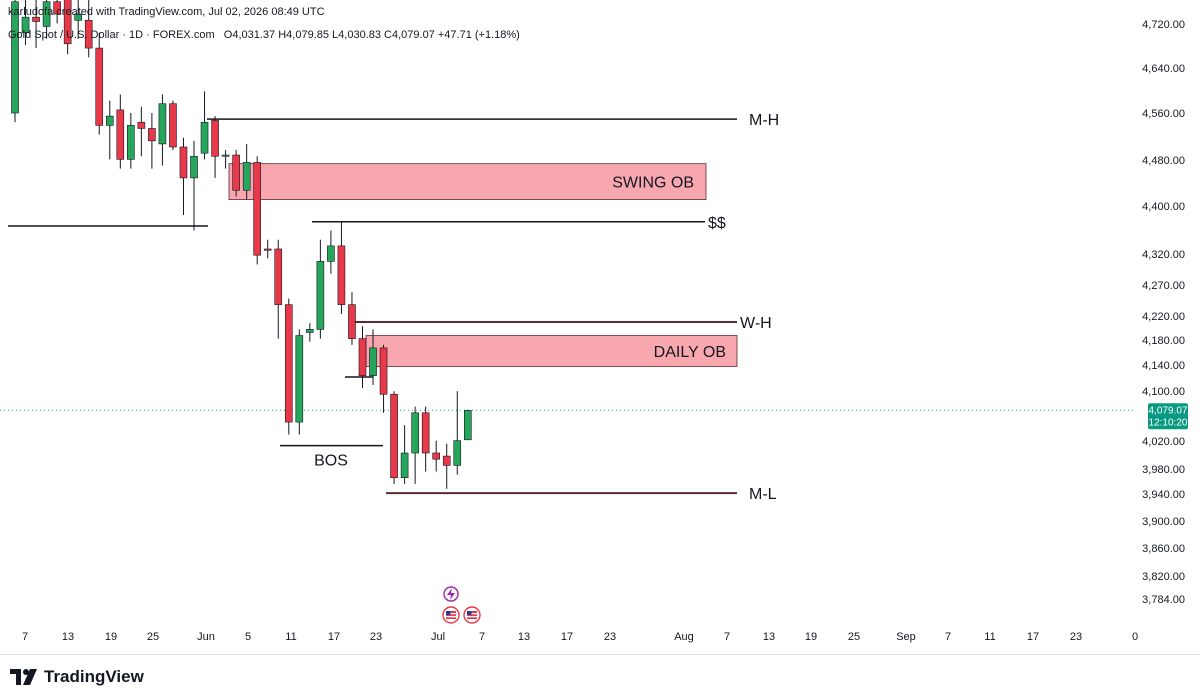  What do you see at coordinates (756, 323) in the screenshot?
I see `wh-label: W-H` at bounding box center [756, 323].